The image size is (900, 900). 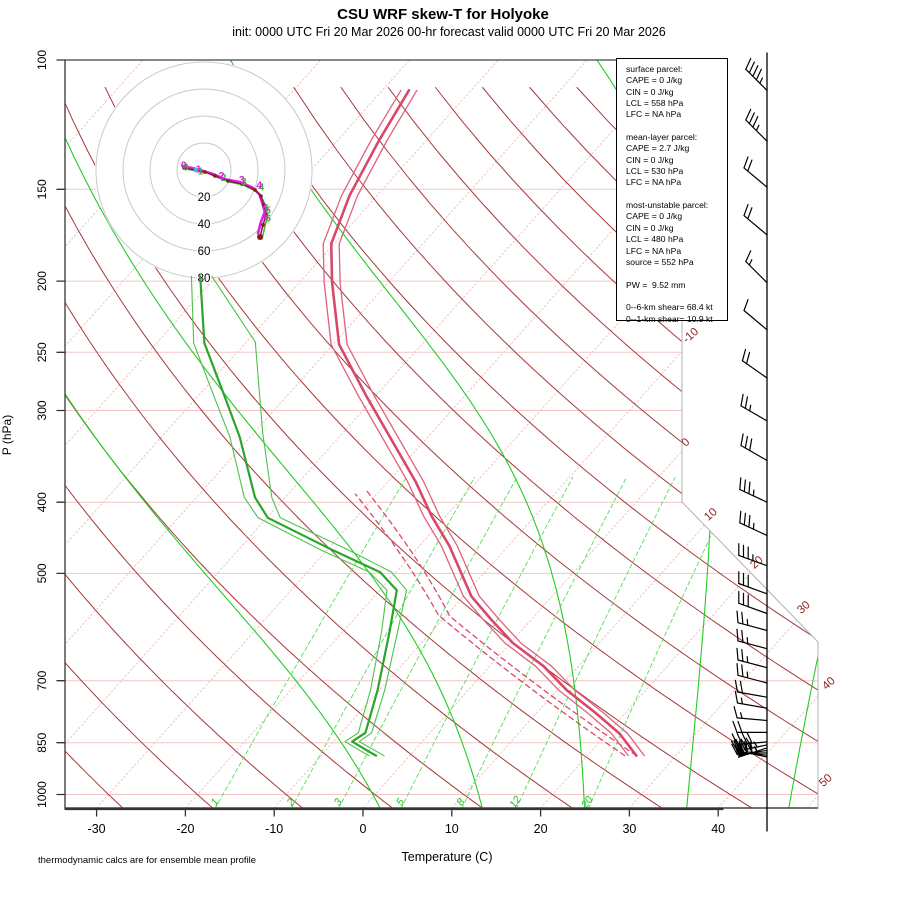 I want to click on y-tick-label: 100, so click(x=42, y=60).